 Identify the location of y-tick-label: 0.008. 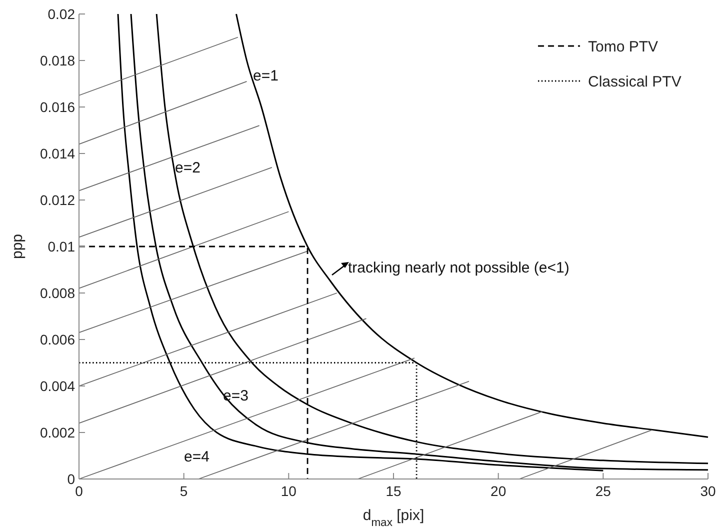
(58, 292).